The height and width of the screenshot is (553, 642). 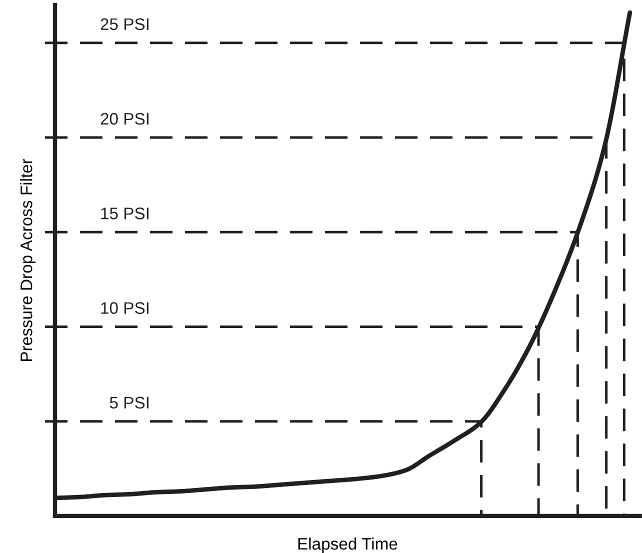 What do you see at coordinates (124, 214) in the screenshot?
I see `ref-line-label: 15 PSI` at bounding box center [124, 214].